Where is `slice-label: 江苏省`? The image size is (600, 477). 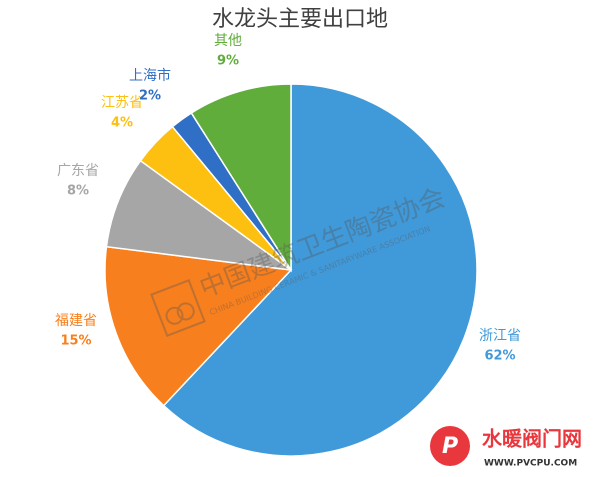 slice-label: 江苏省 is located at coordinates (122, 103).